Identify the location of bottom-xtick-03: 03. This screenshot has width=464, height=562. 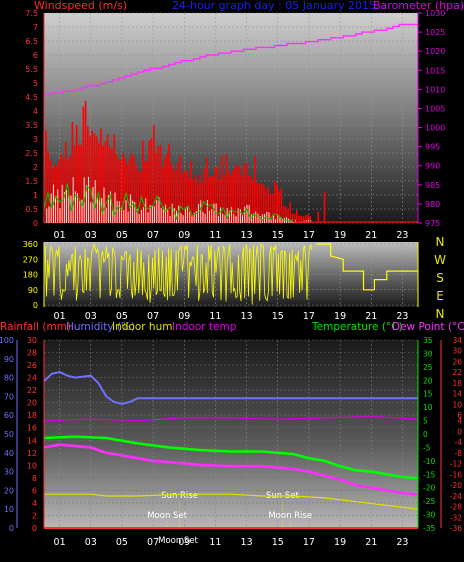
(91, 542).